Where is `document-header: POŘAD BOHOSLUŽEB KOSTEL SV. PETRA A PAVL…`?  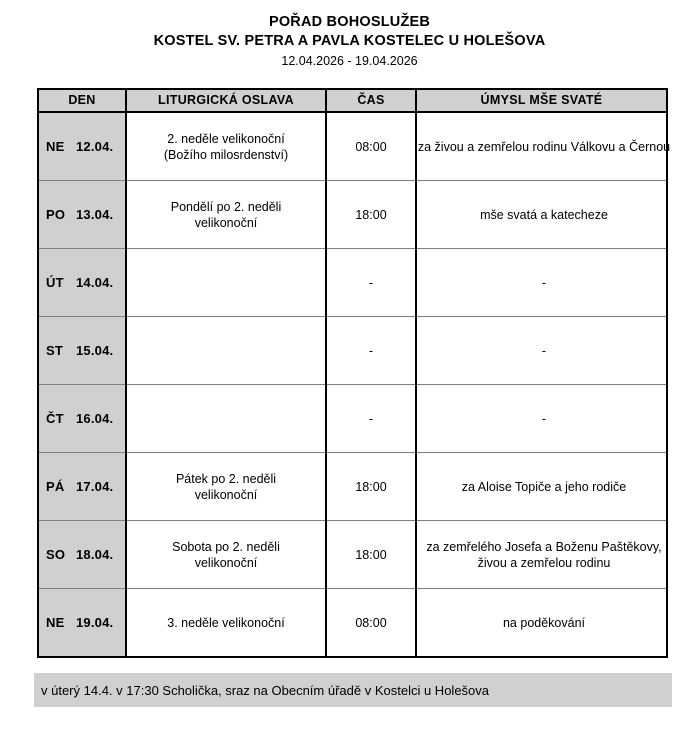 document-header: POŘAD BOHOSLUŽEB KOSTEL SV. PETRA A PAVL… is located at coordinates (349, 35).